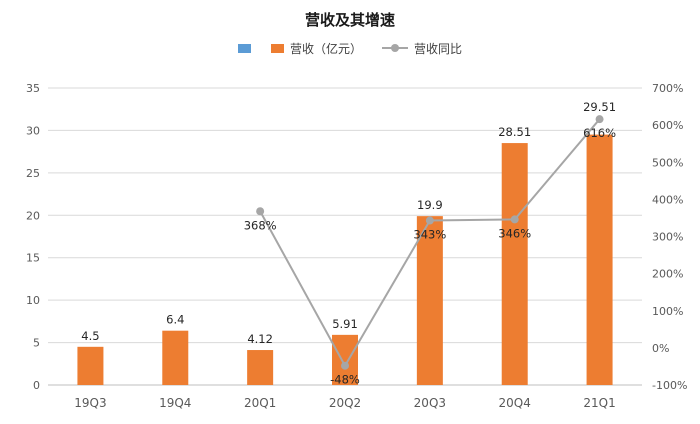  Describe the element at coordinates (429, 235) in the screenshot. I see `line-value-label: 343%` at that location.